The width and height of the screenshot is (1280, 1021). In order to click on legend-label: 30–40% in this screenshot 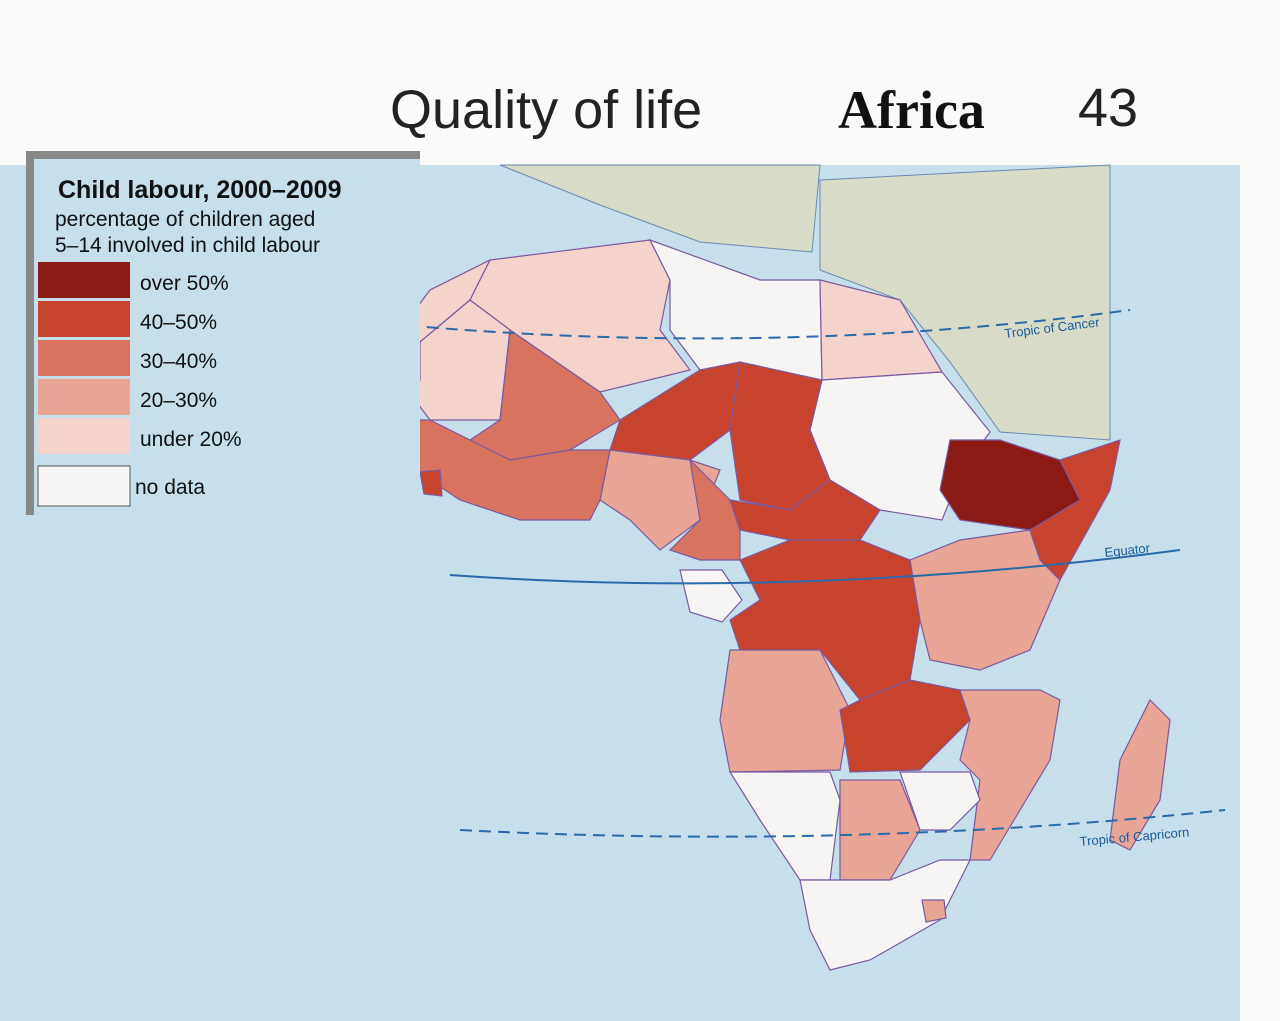, I will do `click(178, 361)`.